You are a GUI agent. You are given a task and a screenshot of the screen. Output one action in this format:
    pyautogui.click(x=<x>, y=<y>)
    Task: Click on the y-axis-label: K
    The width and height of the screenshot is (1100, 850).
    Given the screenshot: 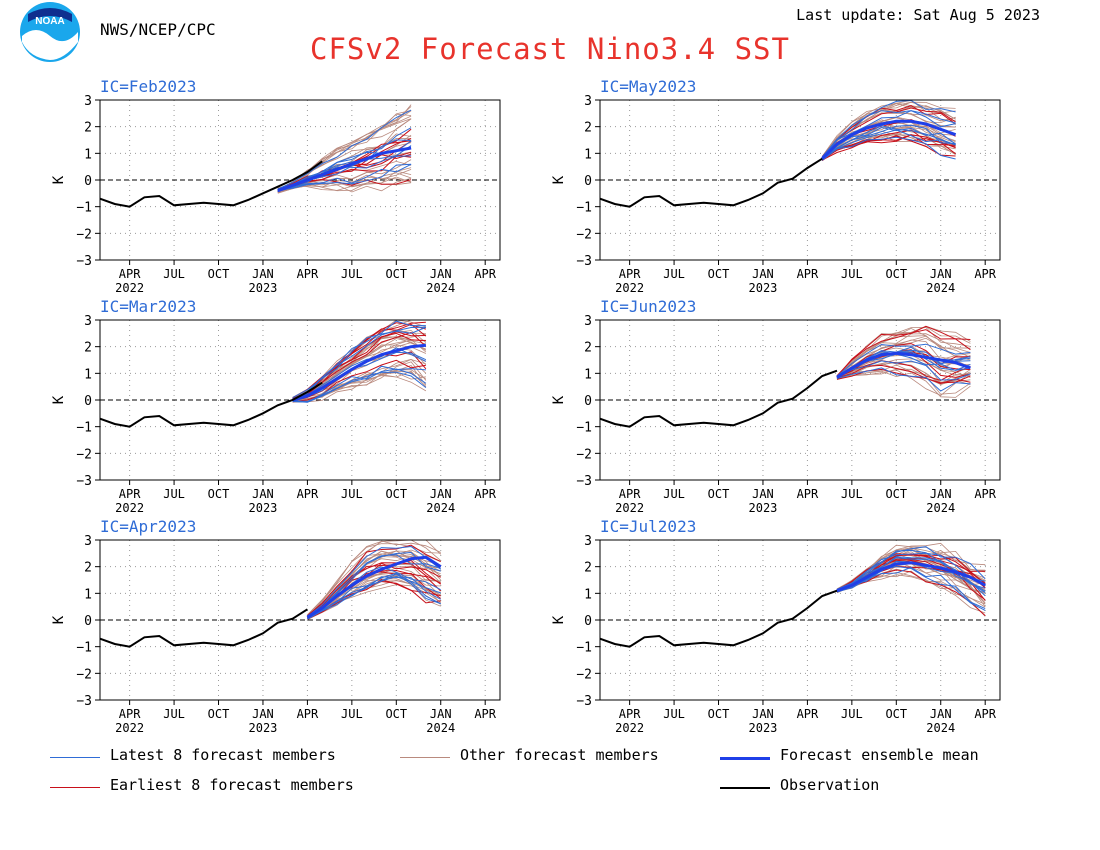 What is the action you would take?
    pyautogui.click(x=559, y=399)
    